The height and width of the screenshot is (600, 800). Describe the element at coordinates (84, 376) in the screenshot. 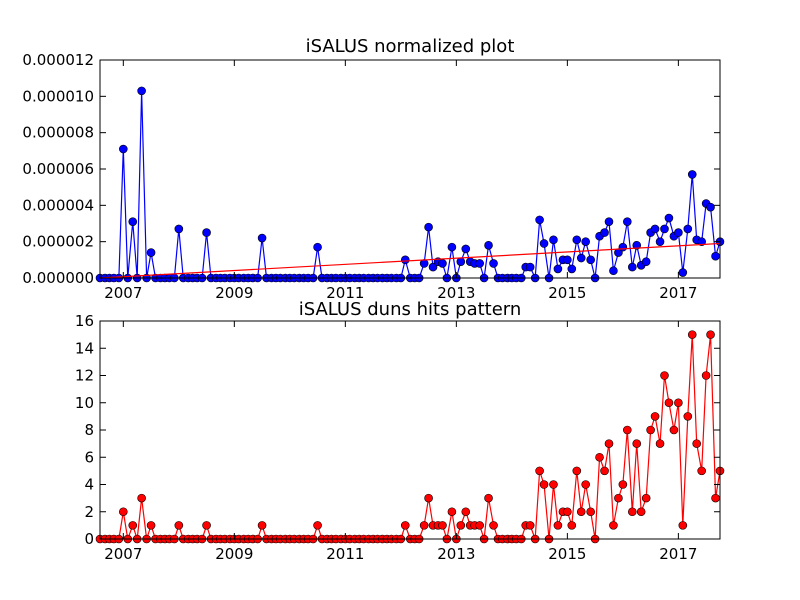

I see `duns-y-tick-label: 12` at that location.